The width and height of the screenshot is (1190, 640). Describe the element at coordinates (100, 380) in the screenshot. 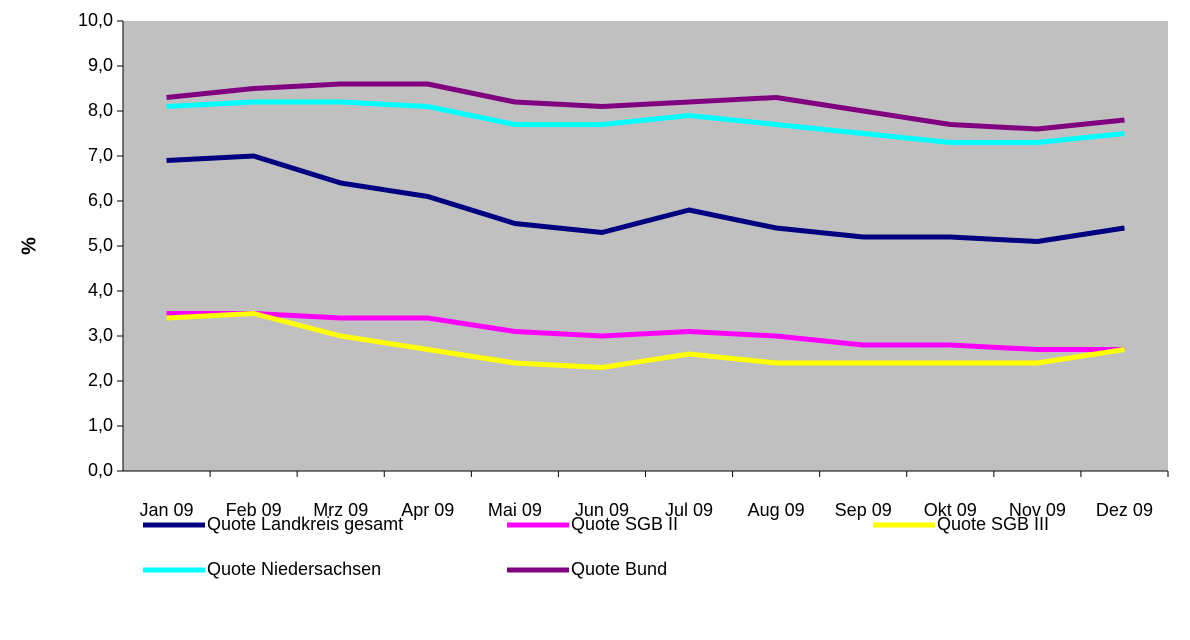

I see `y-tick-label: 2,0` at that location.